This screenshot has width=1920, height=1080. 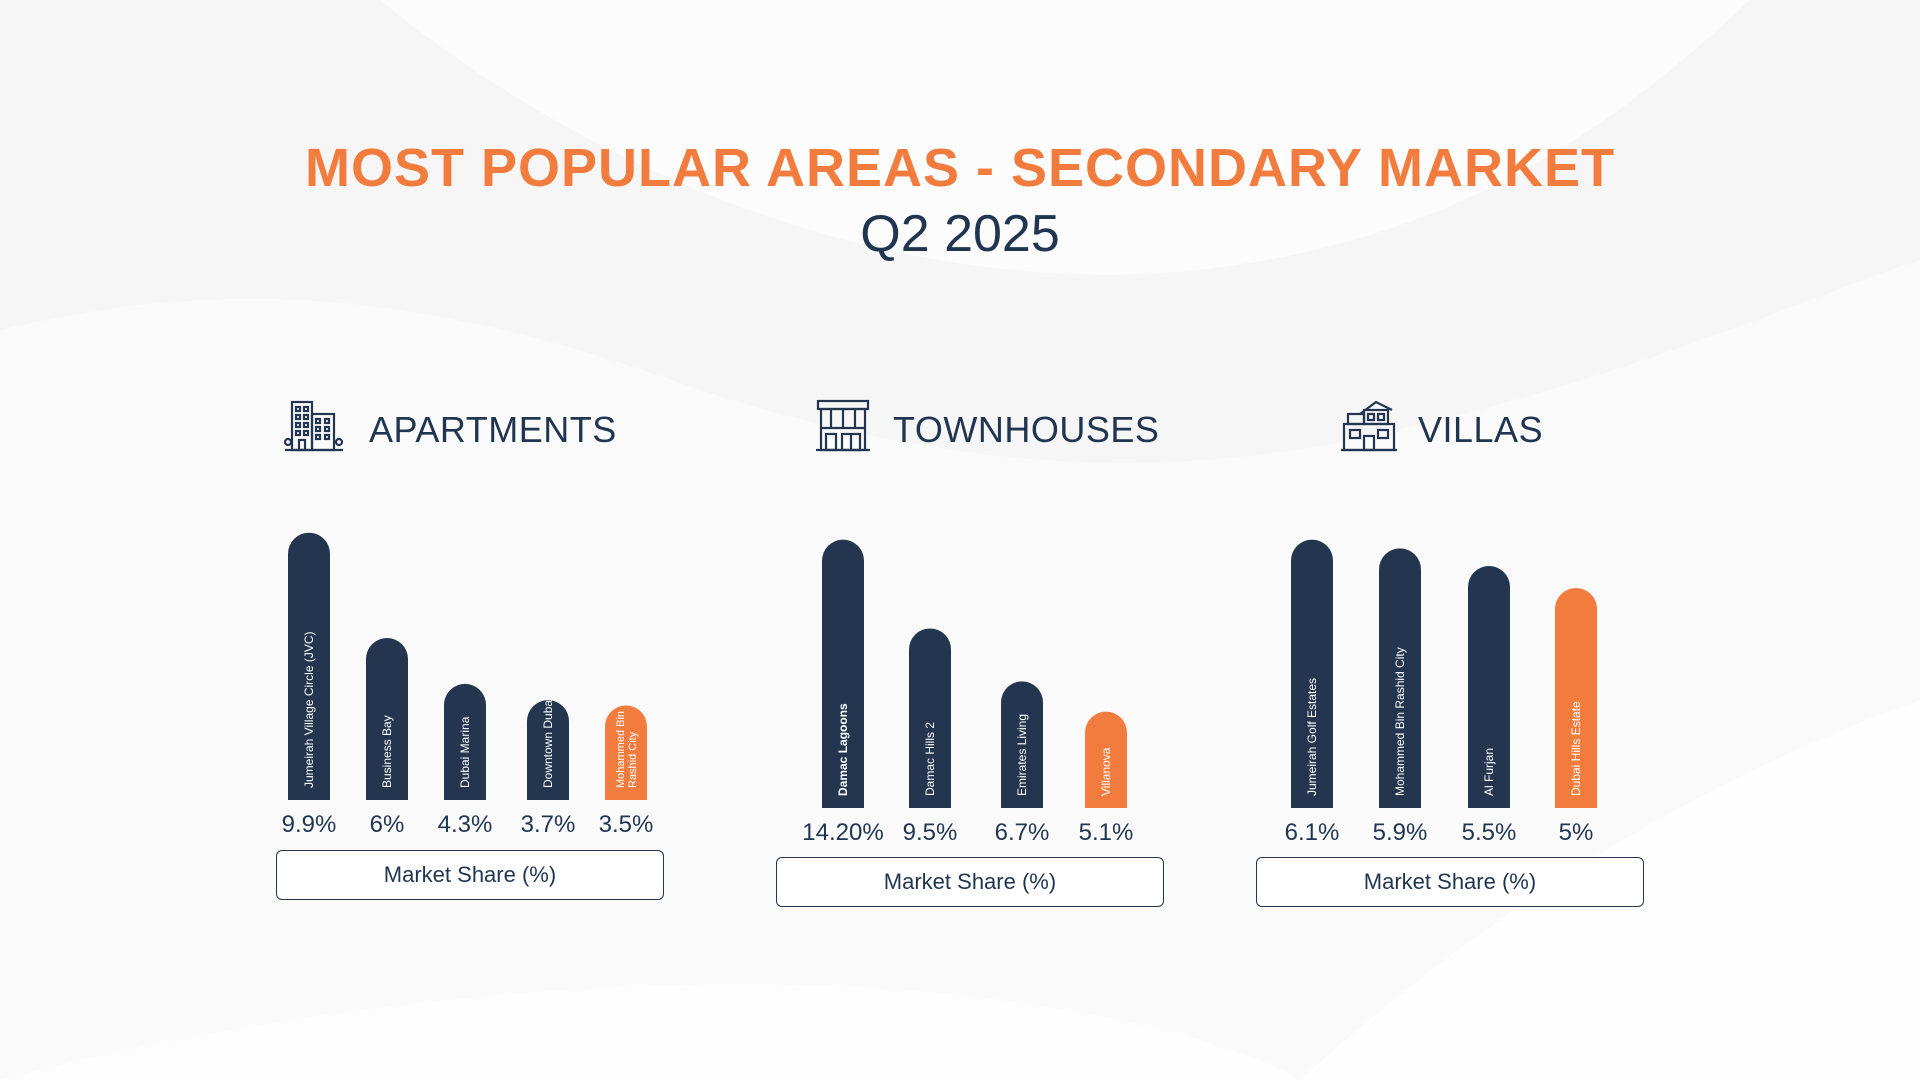 What do you see at coordinates (1481, 429) in the screenshot?
I see `section-title-villas: VILLAS` at bounding box center [1481, 429].